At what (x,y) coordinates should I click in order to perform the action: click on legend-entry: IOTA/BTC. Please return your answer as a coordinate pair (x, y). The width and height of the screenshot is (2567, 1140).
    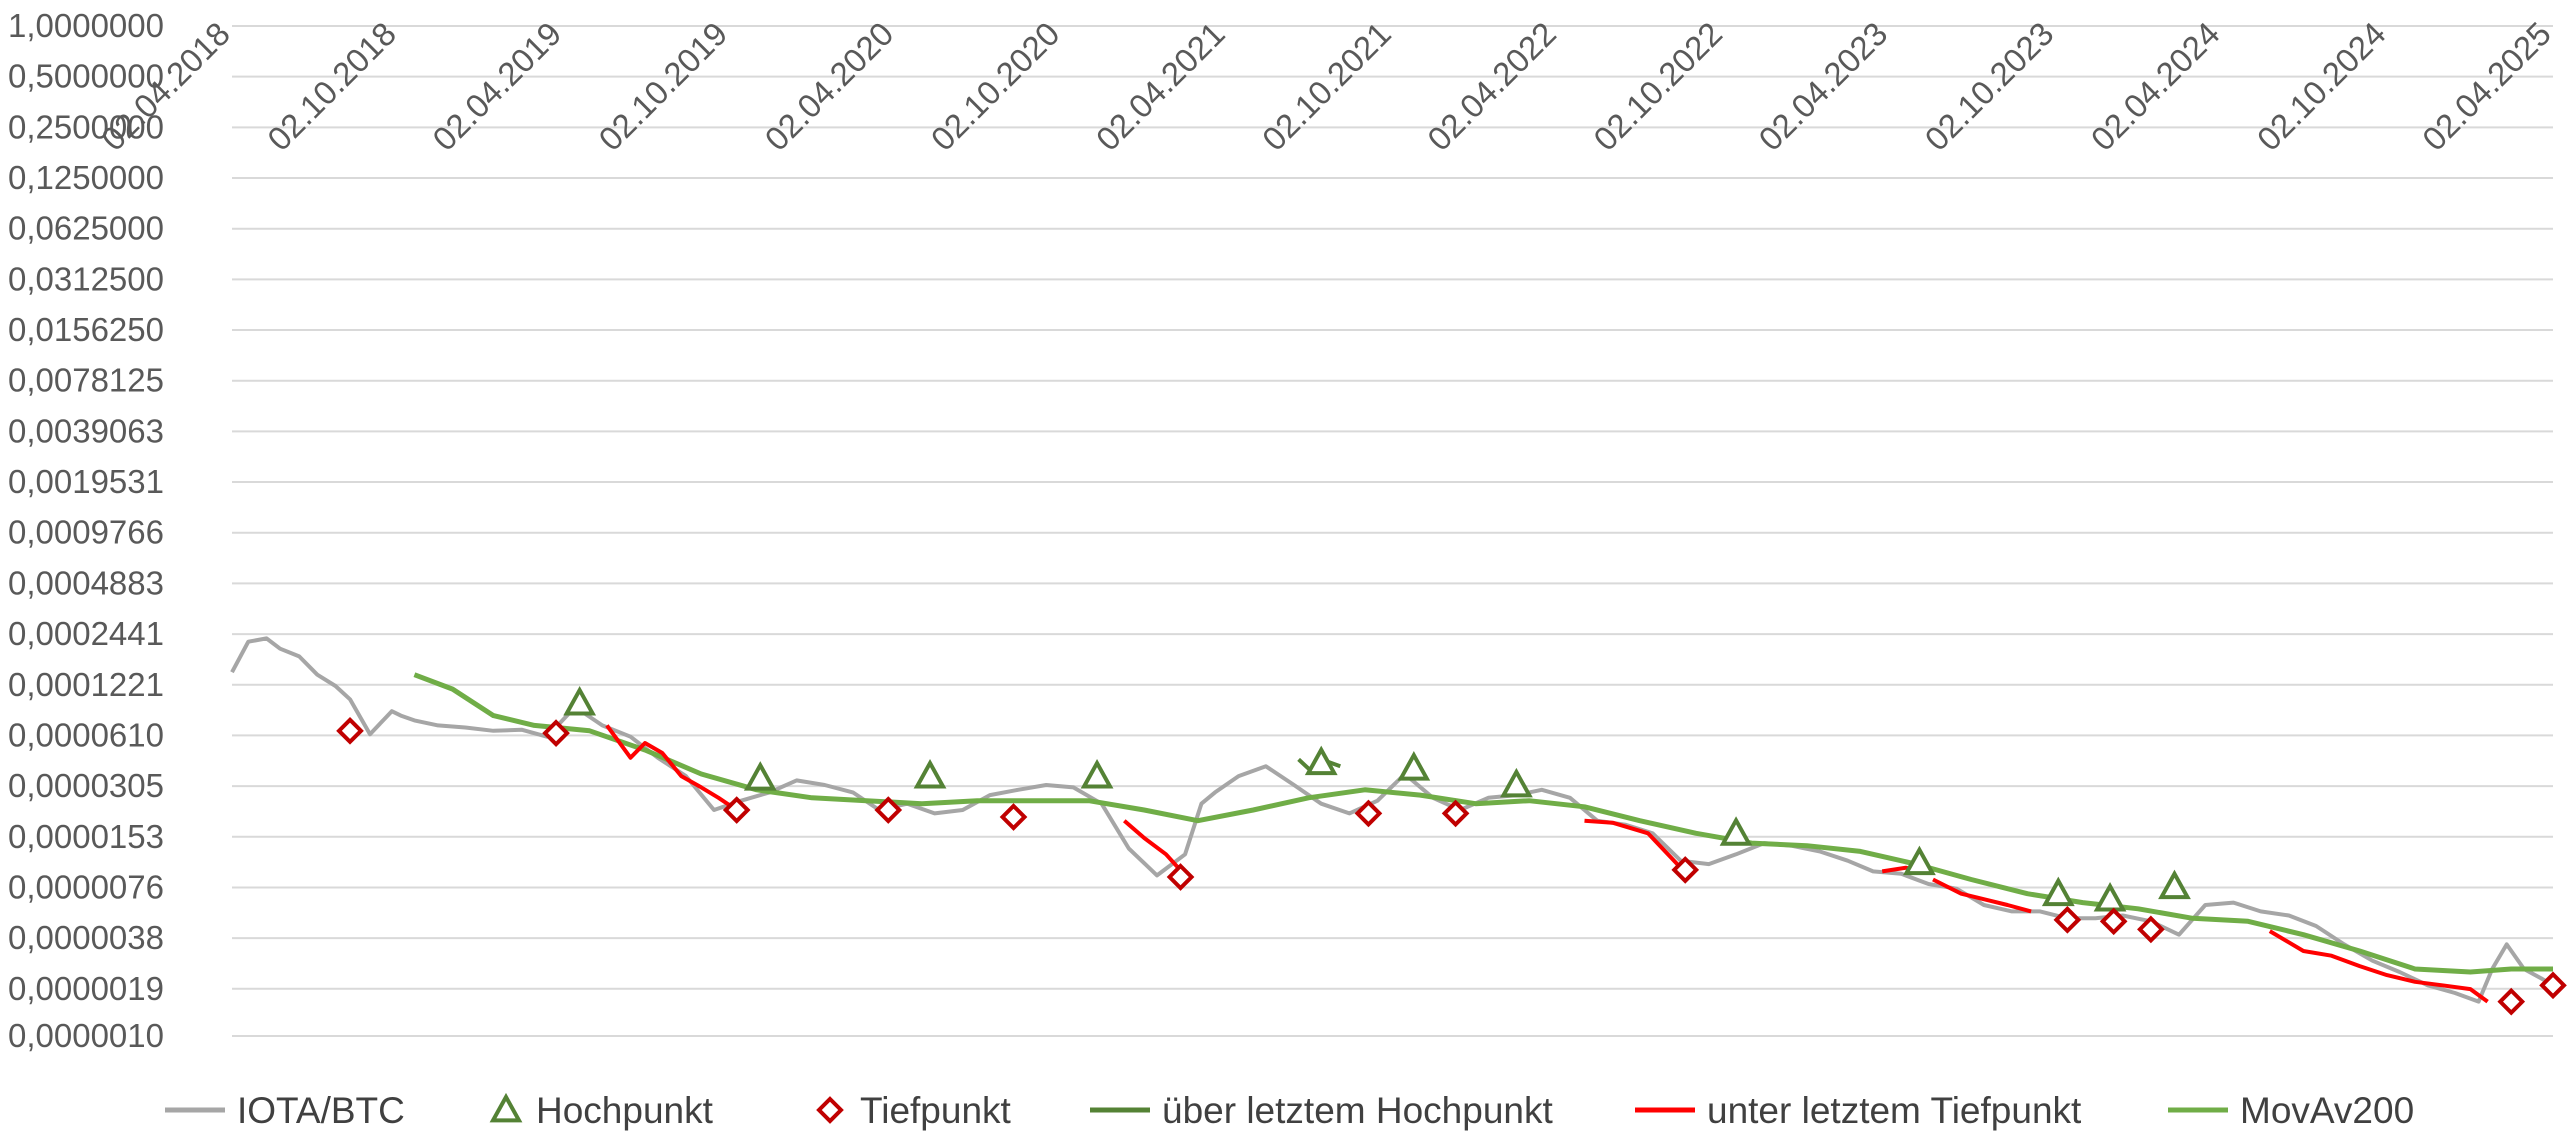
    Looking at the image, I should click on (285, 1110).